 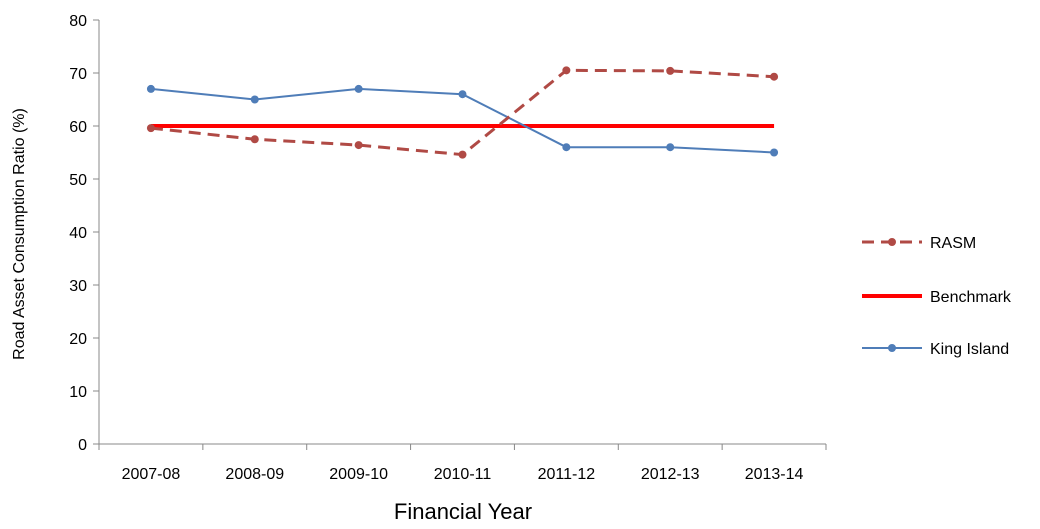 I want to click on x-tick-label: 2012-13, so click(x=670, y=474).